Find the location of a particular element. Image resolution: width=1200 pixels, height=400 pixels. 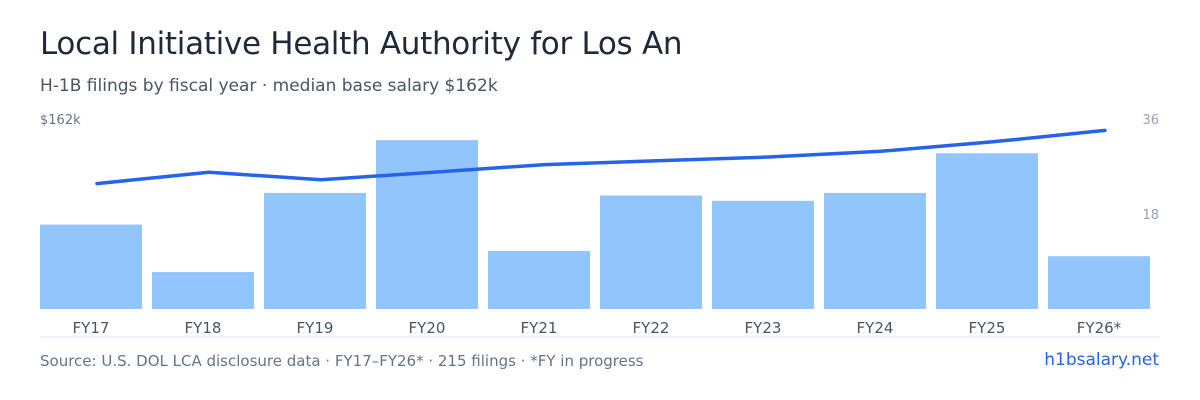

bar-fy18 is located at coordinates (203, 290).